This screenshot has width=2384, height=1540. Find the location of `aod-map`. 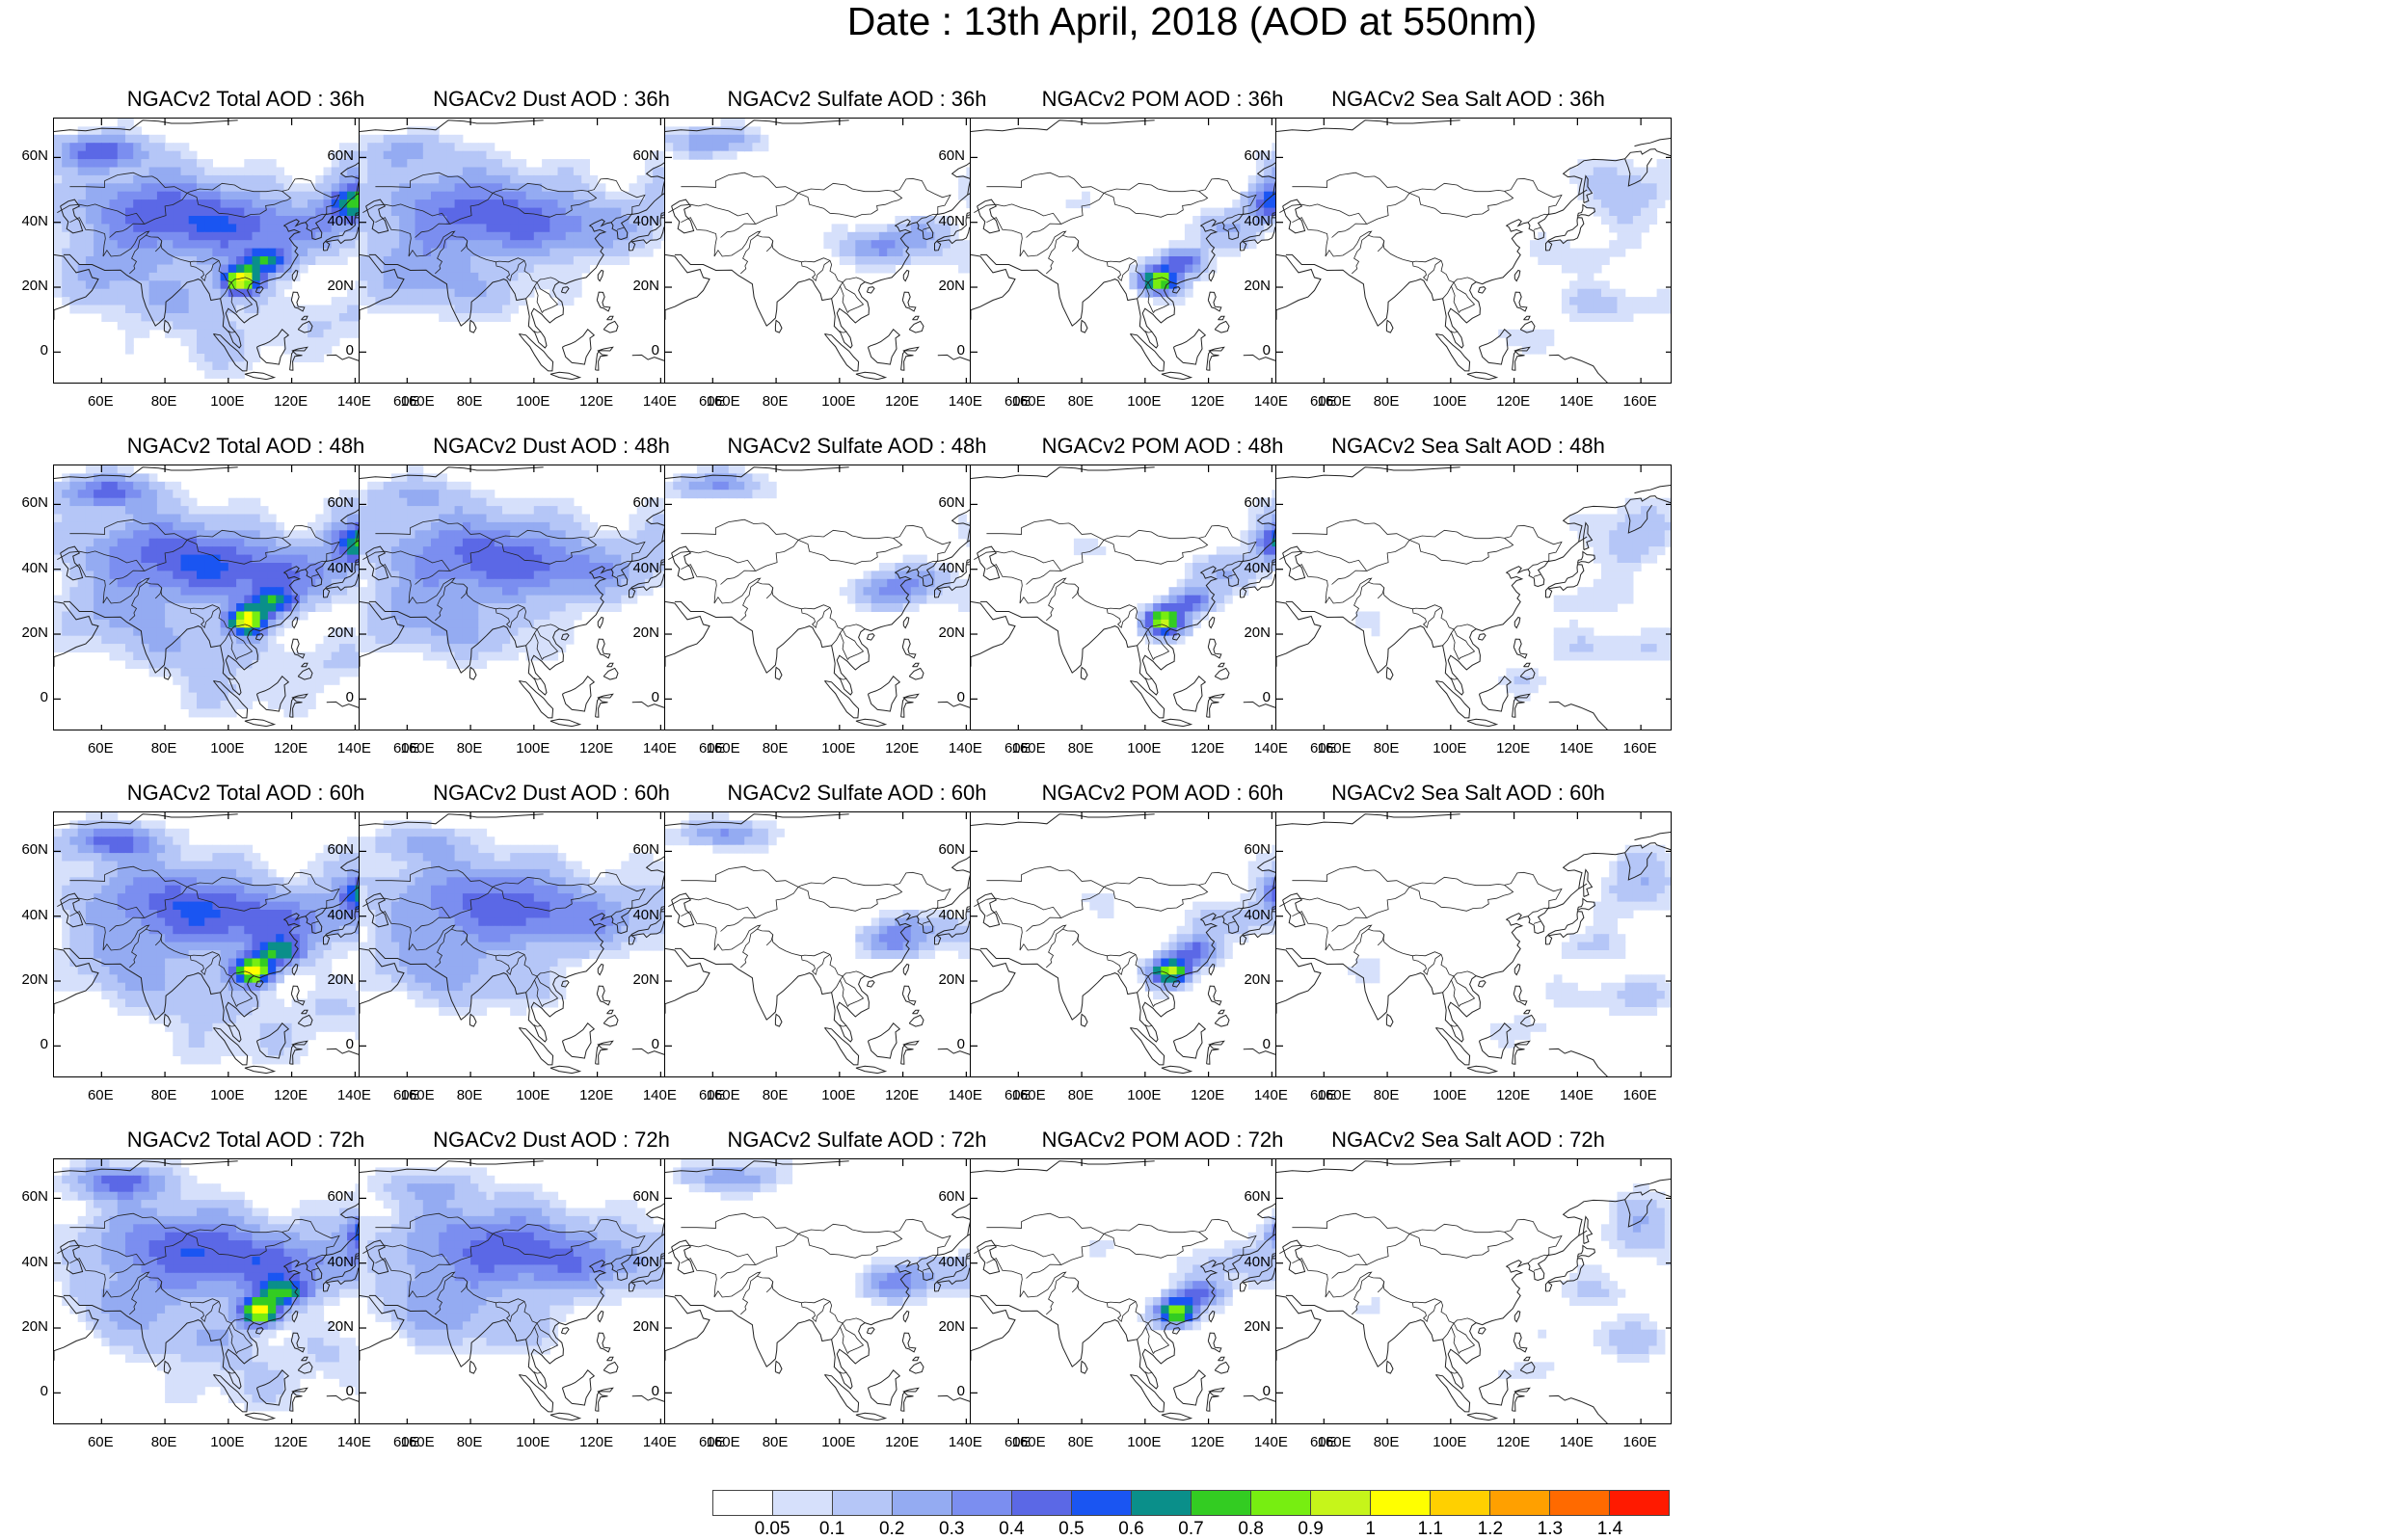

aod-map is located at coordinates (1474, 597).